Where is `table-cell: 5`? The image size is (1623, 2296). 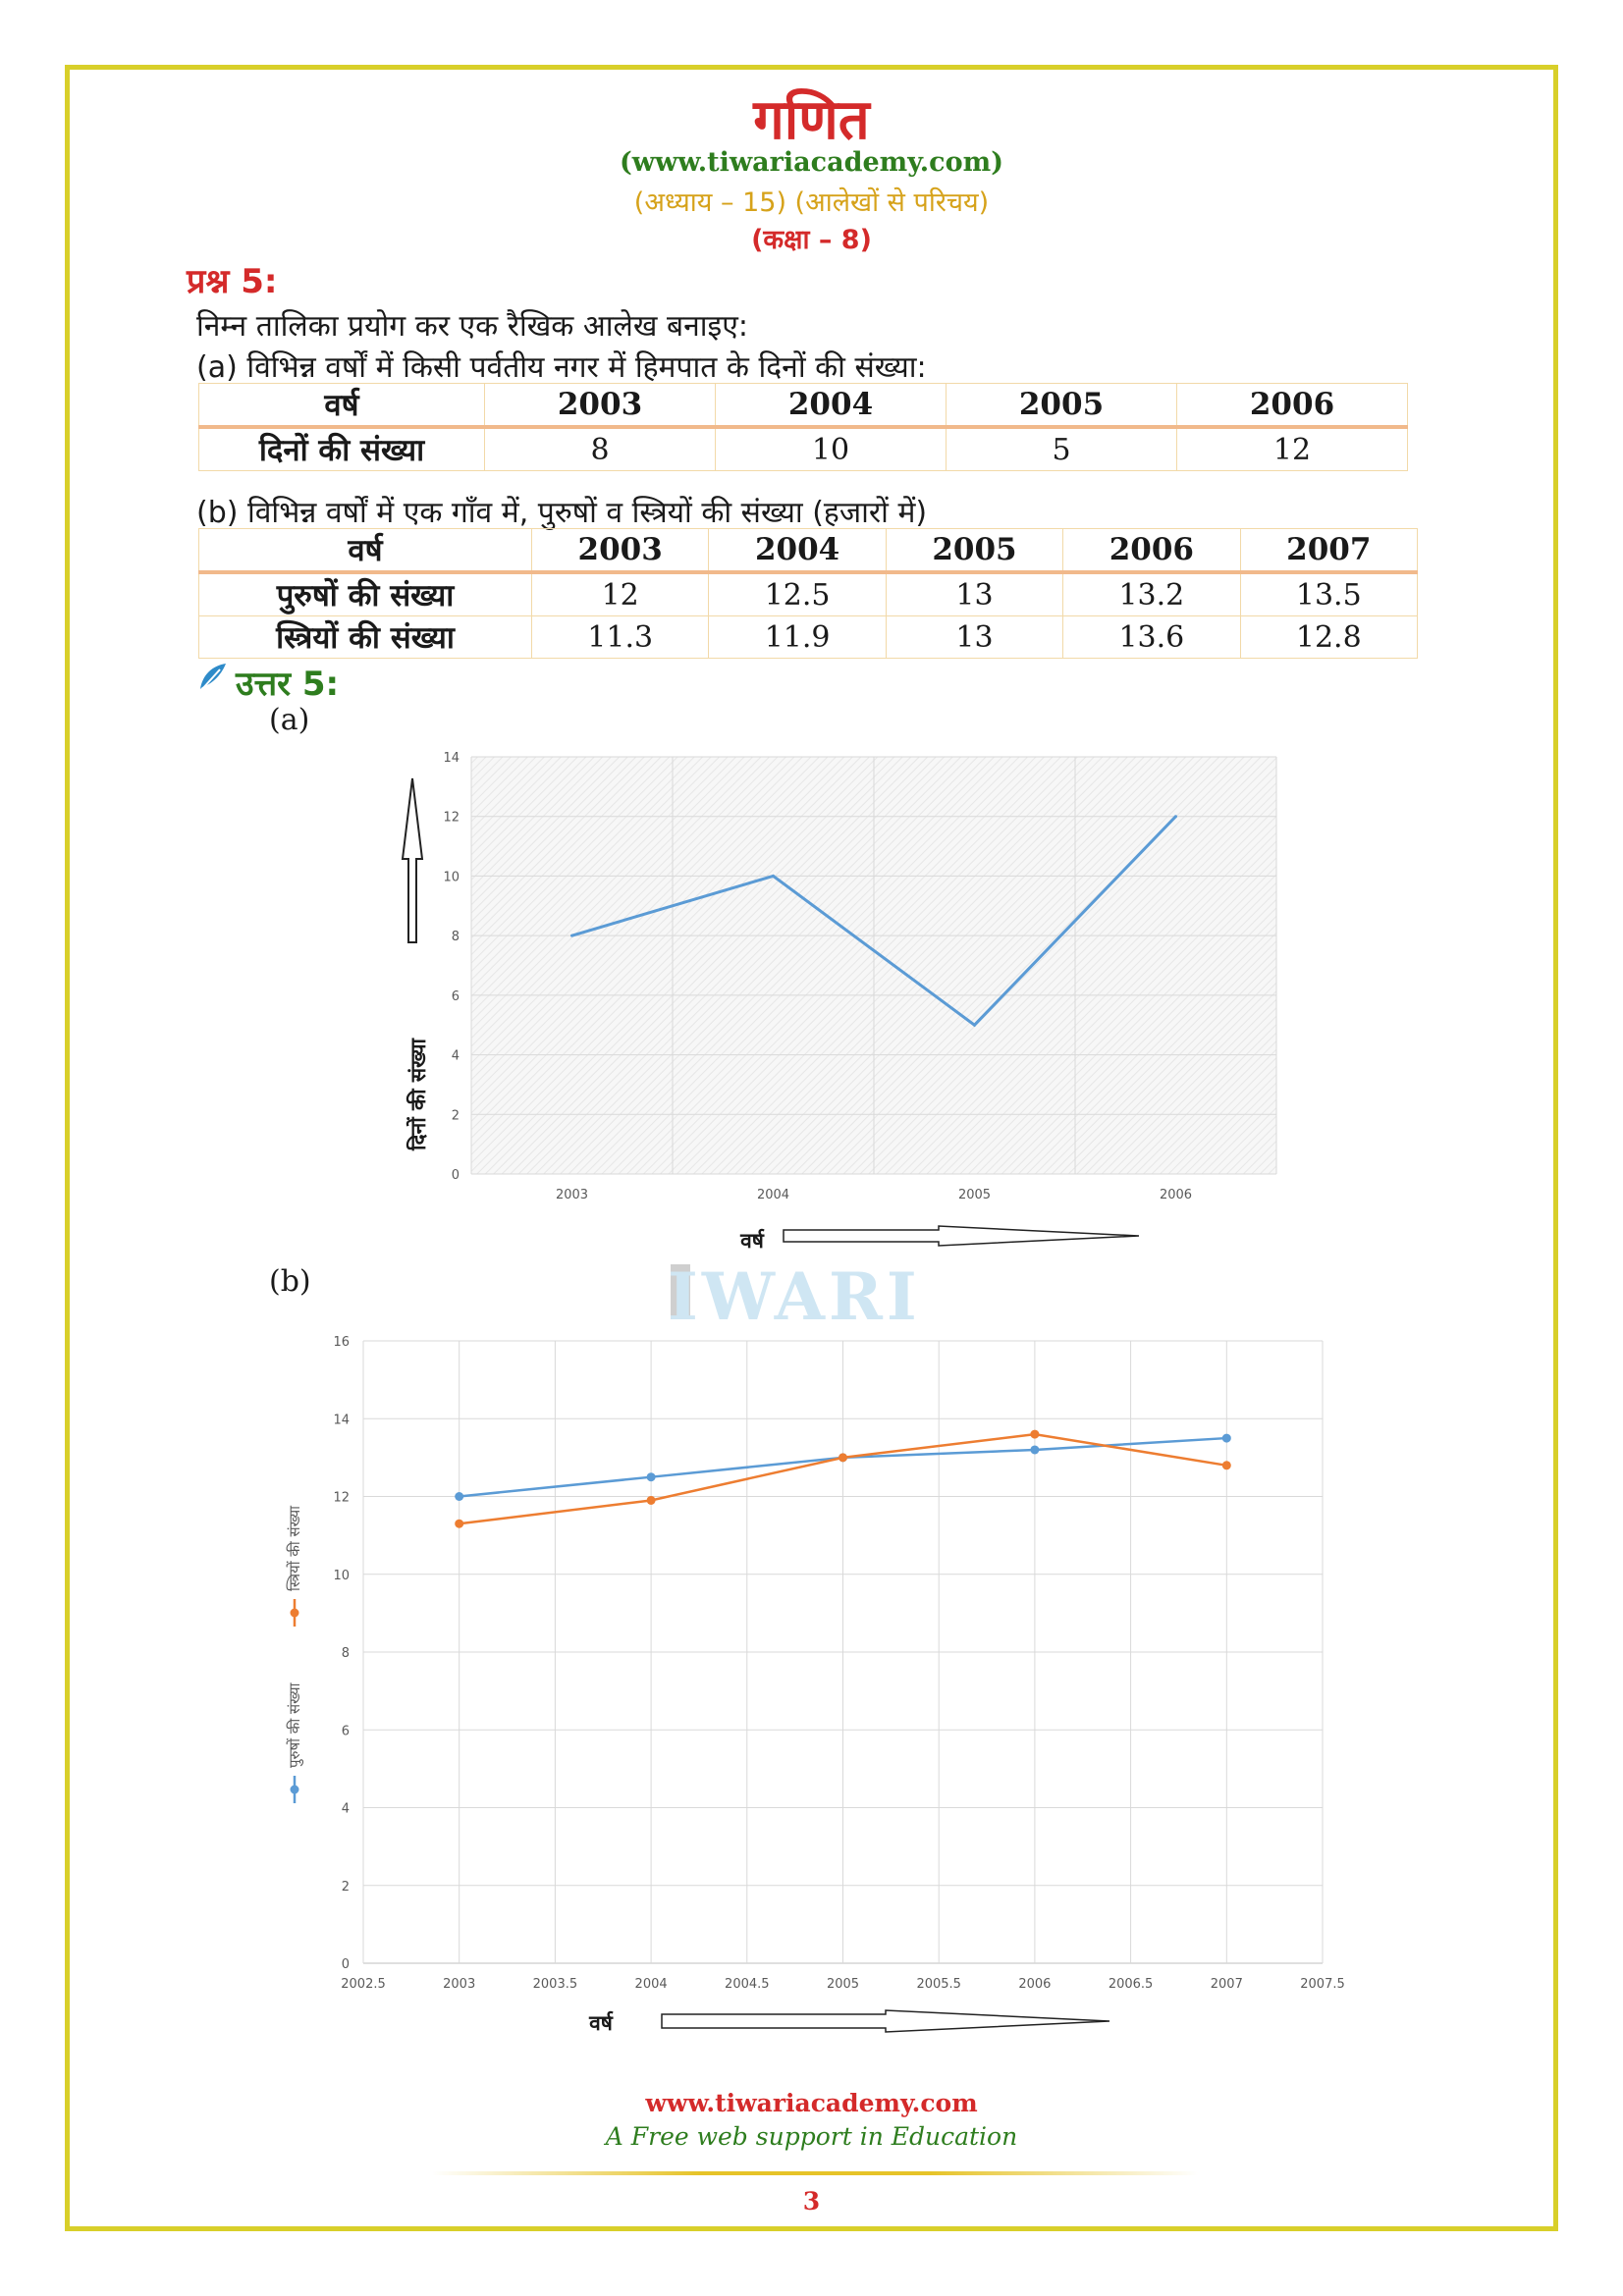 table-cell: 5 is located at coordinates (1061, 448).